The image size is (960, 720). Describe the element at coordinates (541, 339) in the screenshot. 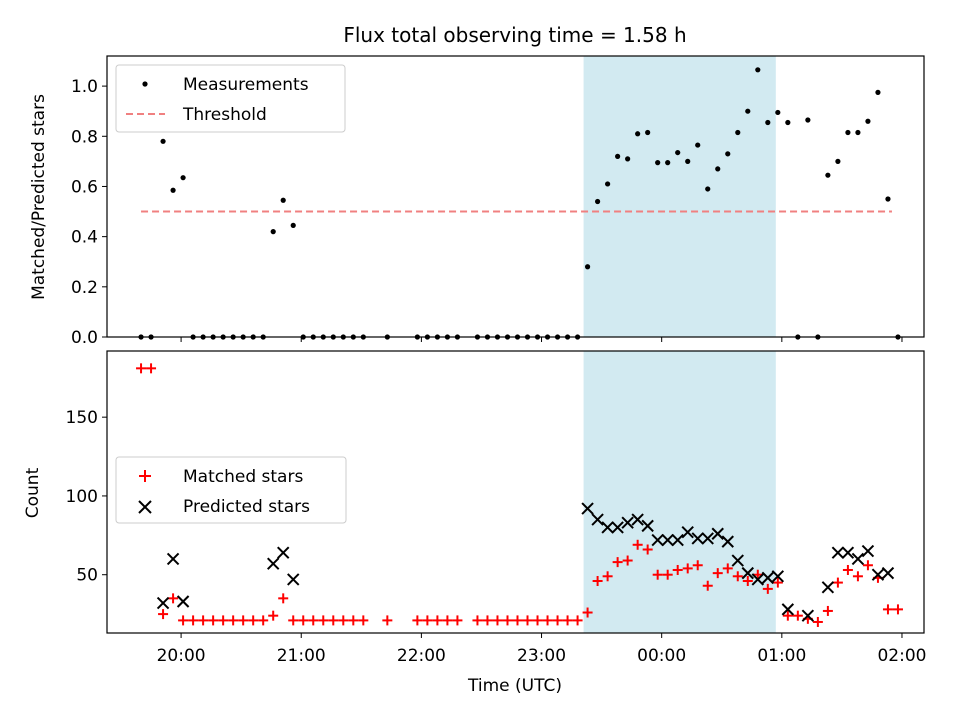

I see `top-x-ticks` at that location.